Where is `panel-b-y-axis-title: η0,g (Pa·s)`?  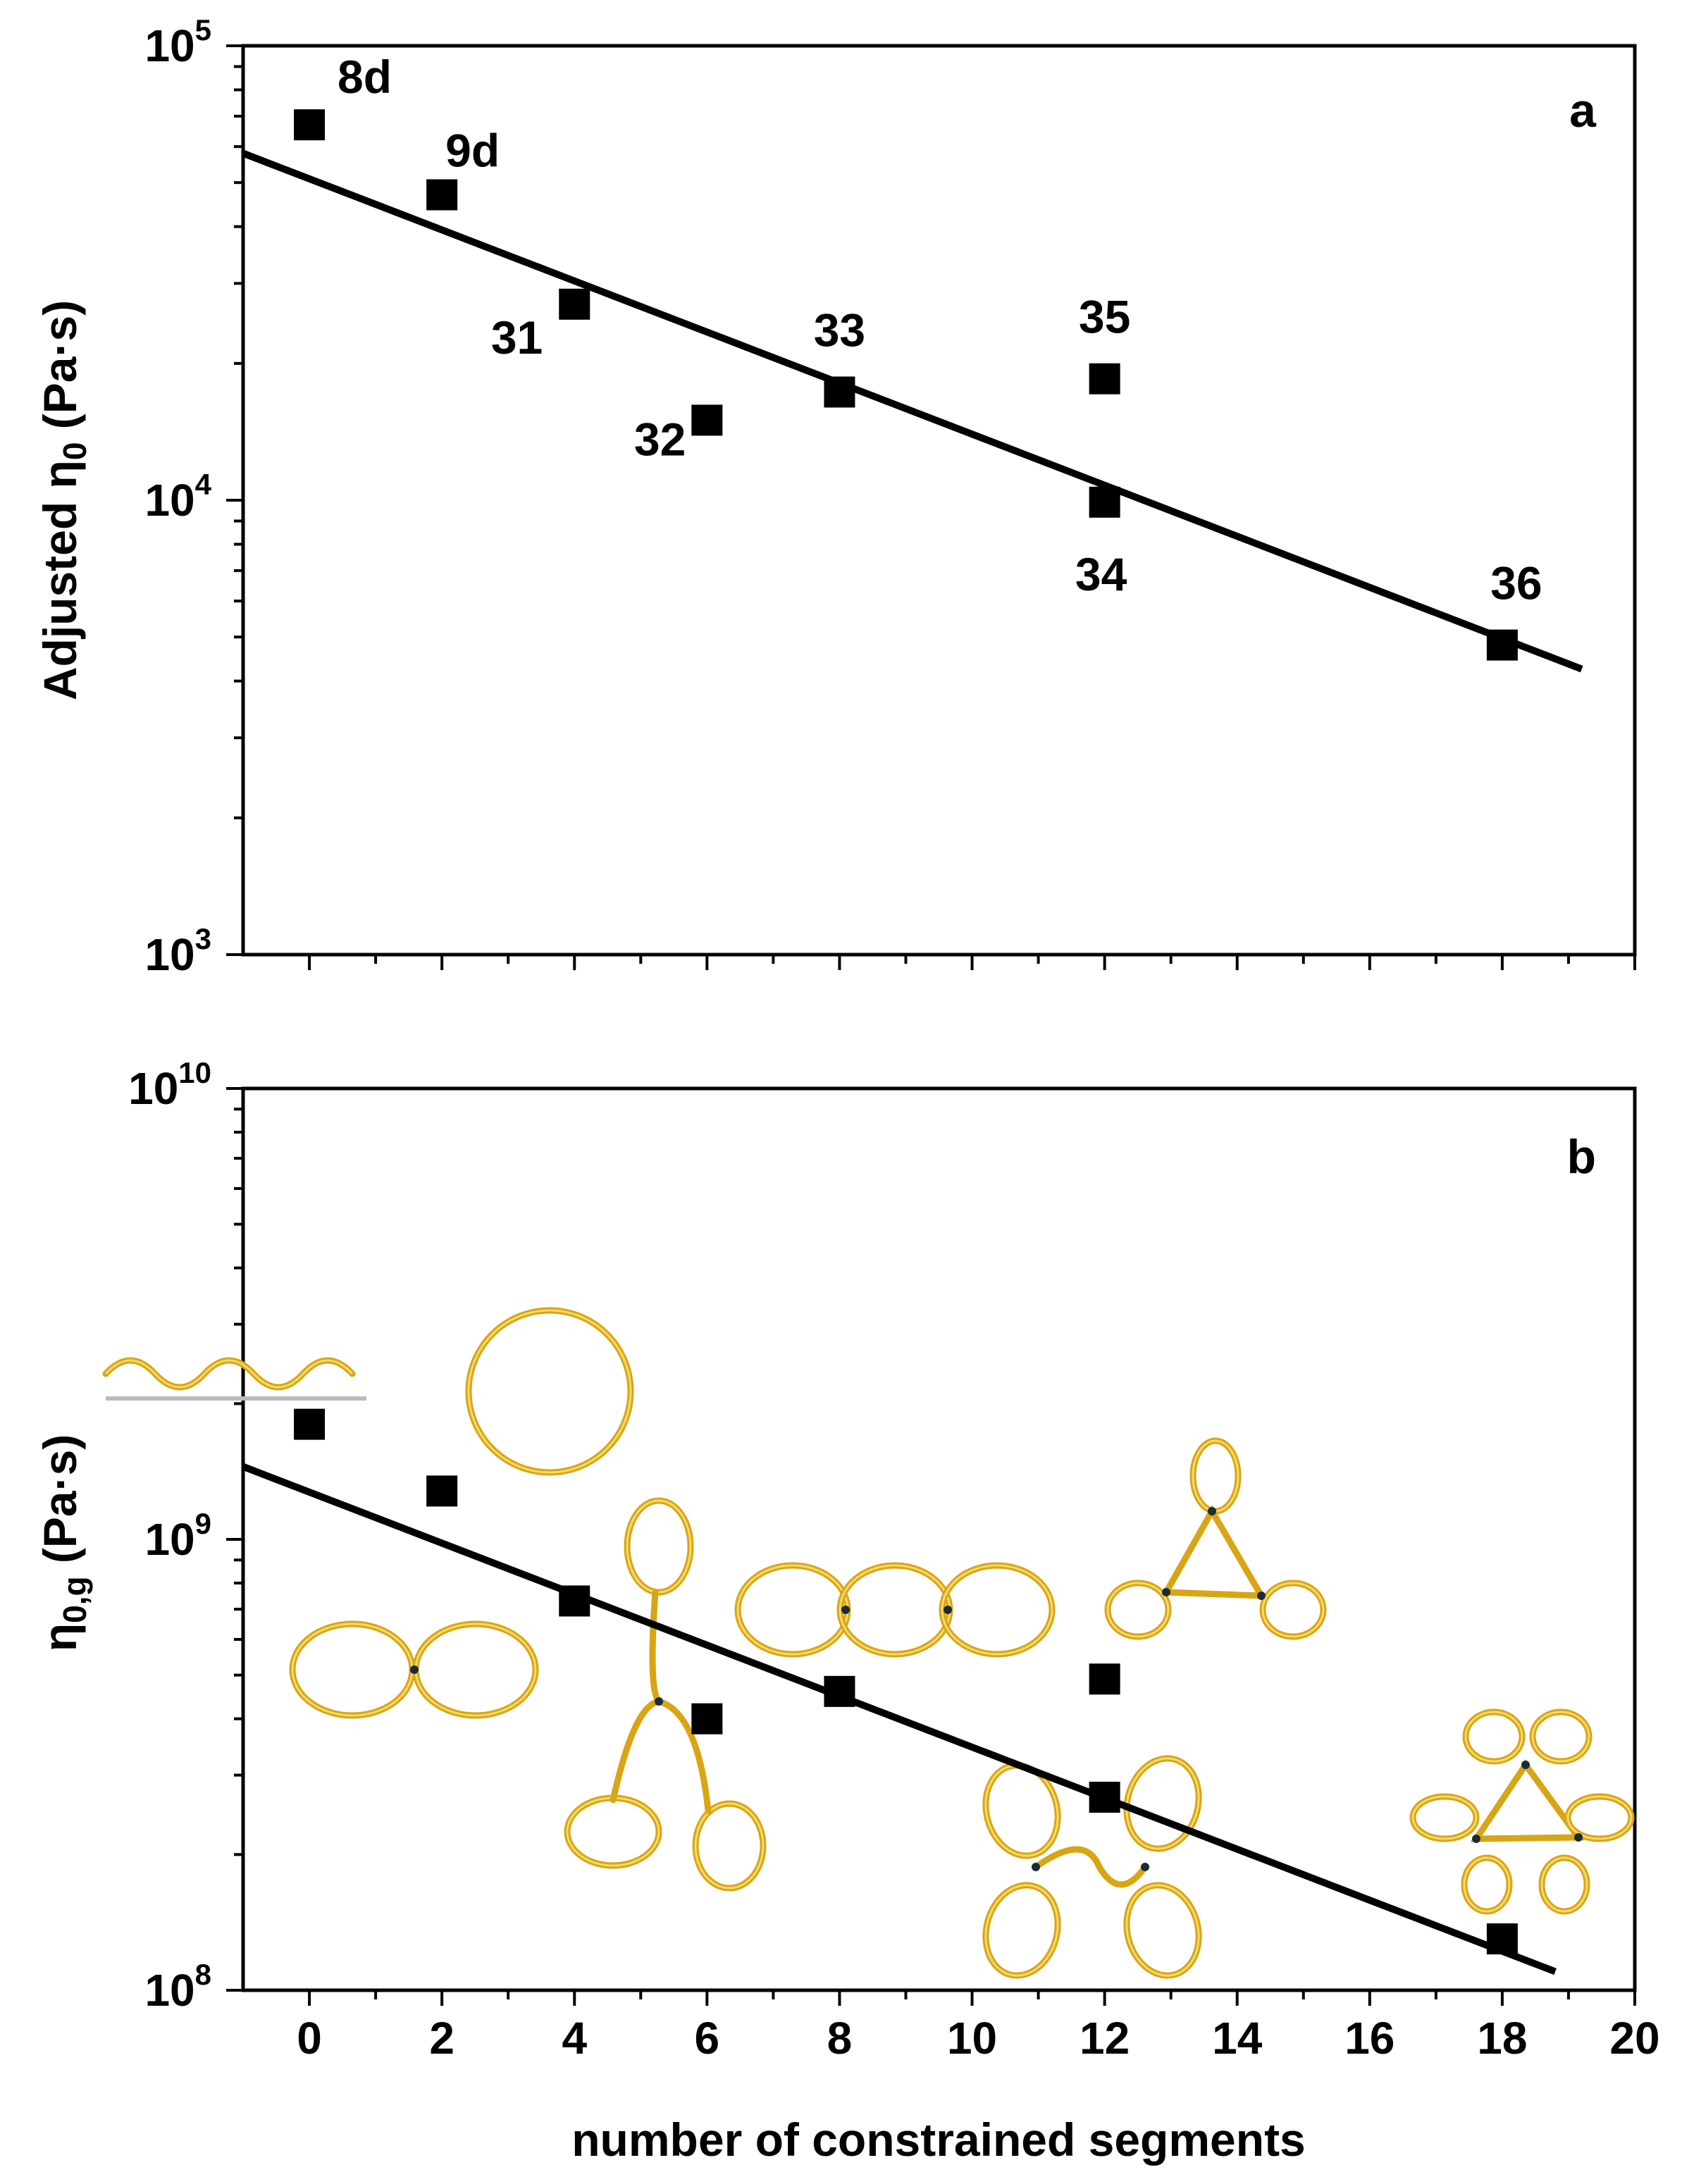
panel-b-y-axis-title: η0,g (Pa·s) is located at coordinates (63, 1543).